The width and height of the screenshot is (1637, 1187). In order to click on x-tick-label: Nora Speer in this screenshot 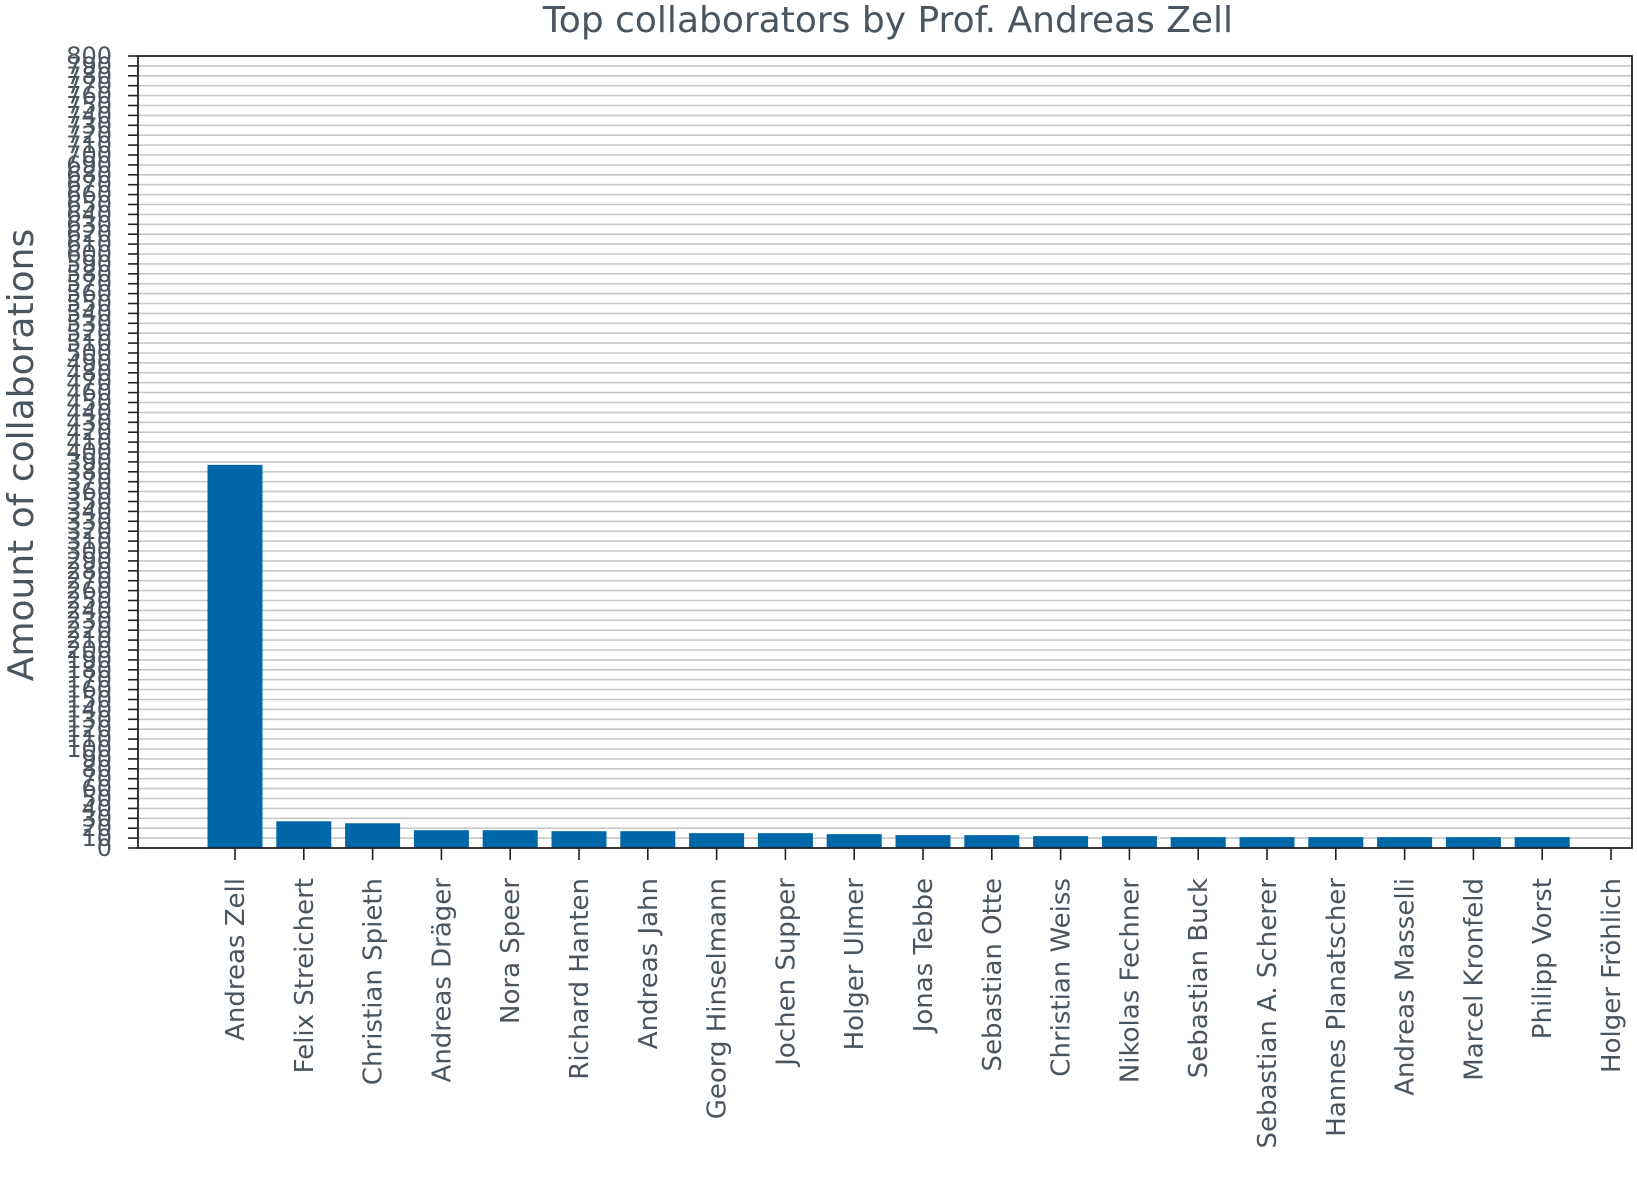, I will do `click(511, 951)`.